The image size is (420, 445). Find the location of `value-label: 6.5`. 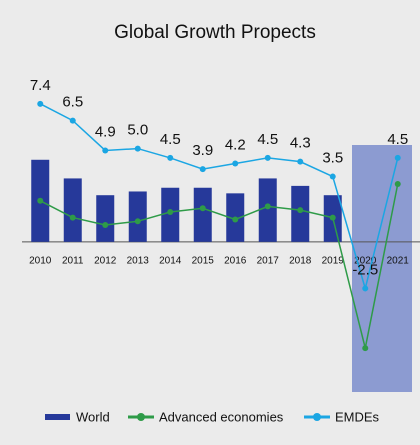

value-label: 6.5 is located at coordinates (72, 102).